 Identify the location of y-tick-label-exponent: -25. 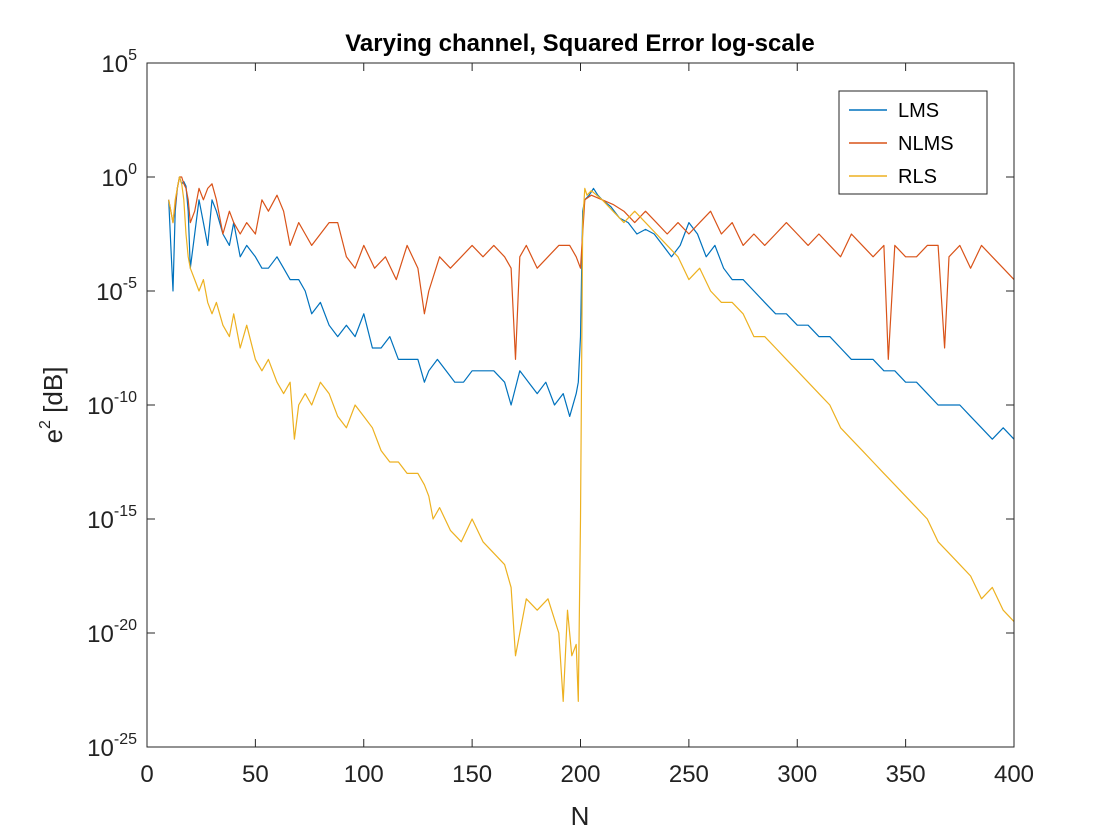
(125, 739).